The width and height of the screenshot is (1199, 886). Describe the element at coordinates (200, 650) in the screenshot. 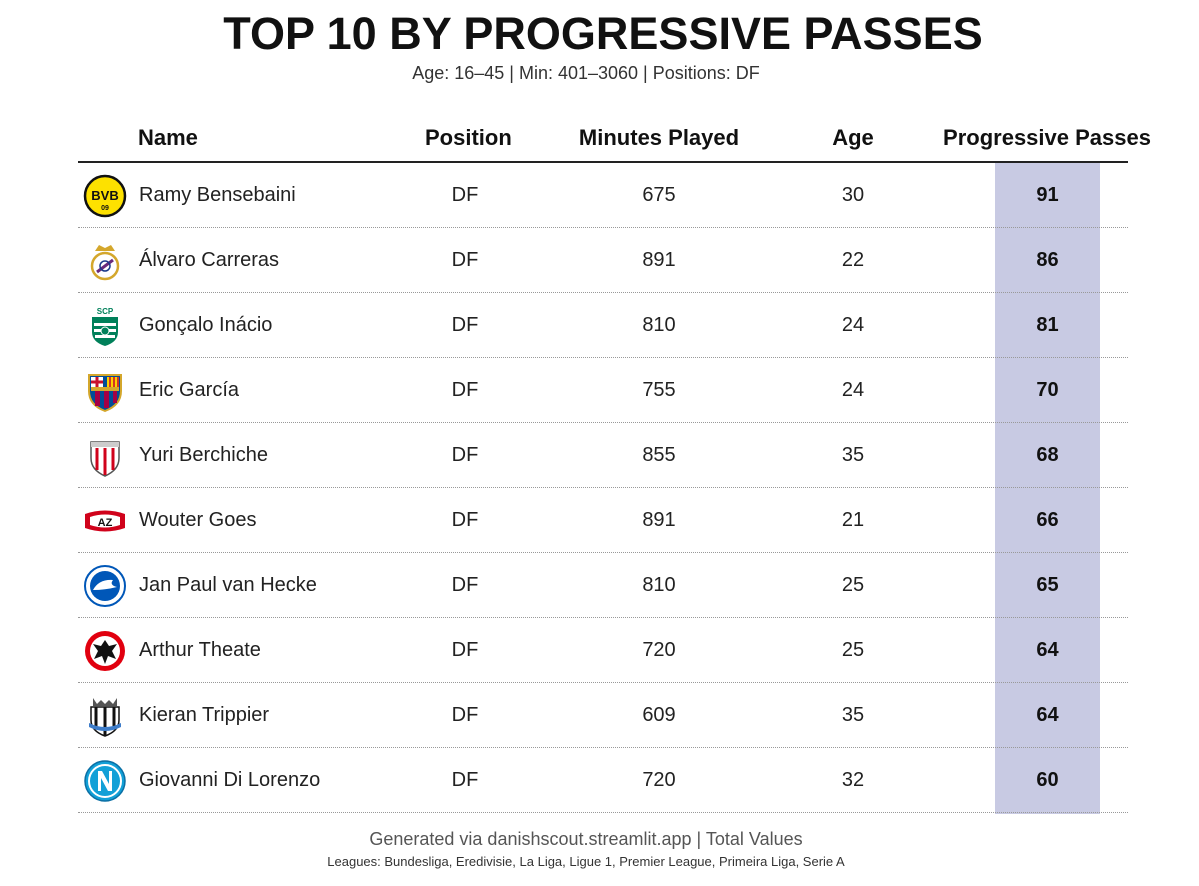

I see `player-name: Arthur Theate` at that location.